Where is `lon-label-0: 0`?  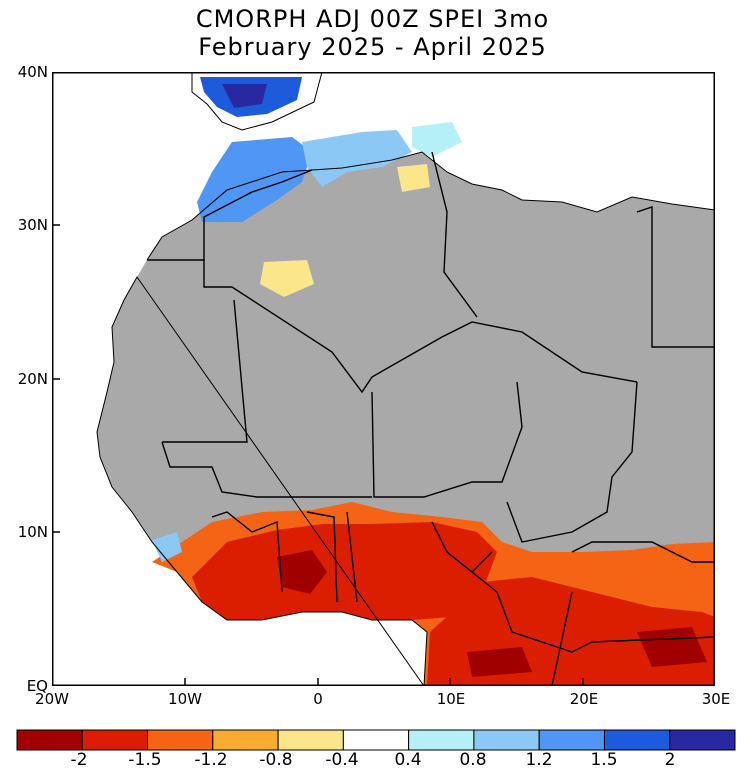
lon-label-0: 0 is located at coordinates (318, 699).